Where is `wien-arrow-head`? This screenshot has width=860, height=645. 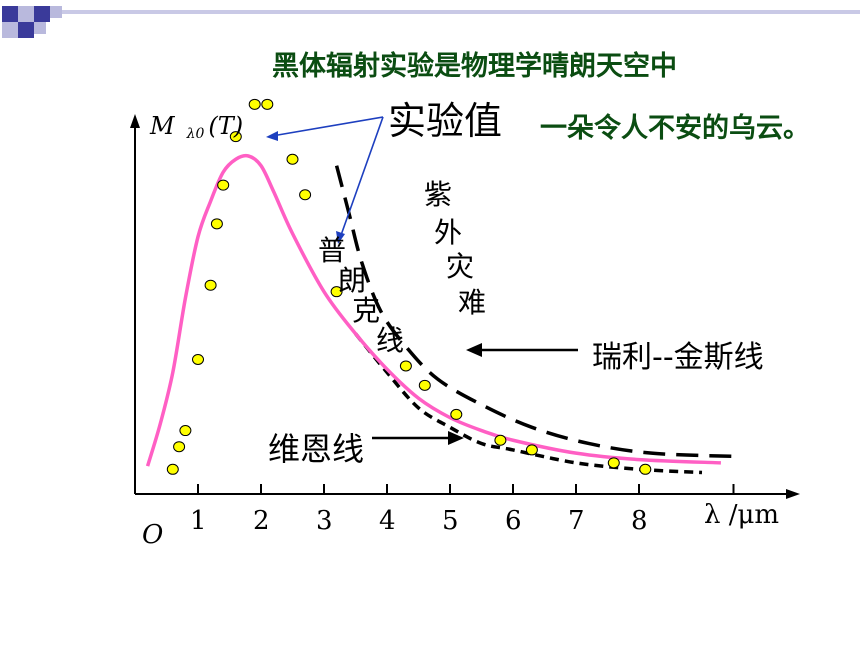 wien-arrow-head is located at coordinates (456, 438).